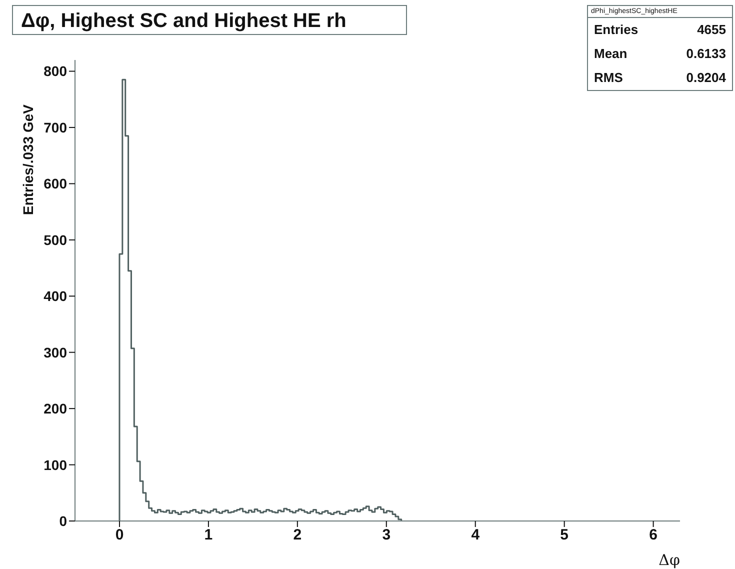 Image resolution: width=735 pixels, height=569 pixels. Describe the element at coordinates (669, 560) in the screenshot. I see `x-axis-title: Δφ` at that location.